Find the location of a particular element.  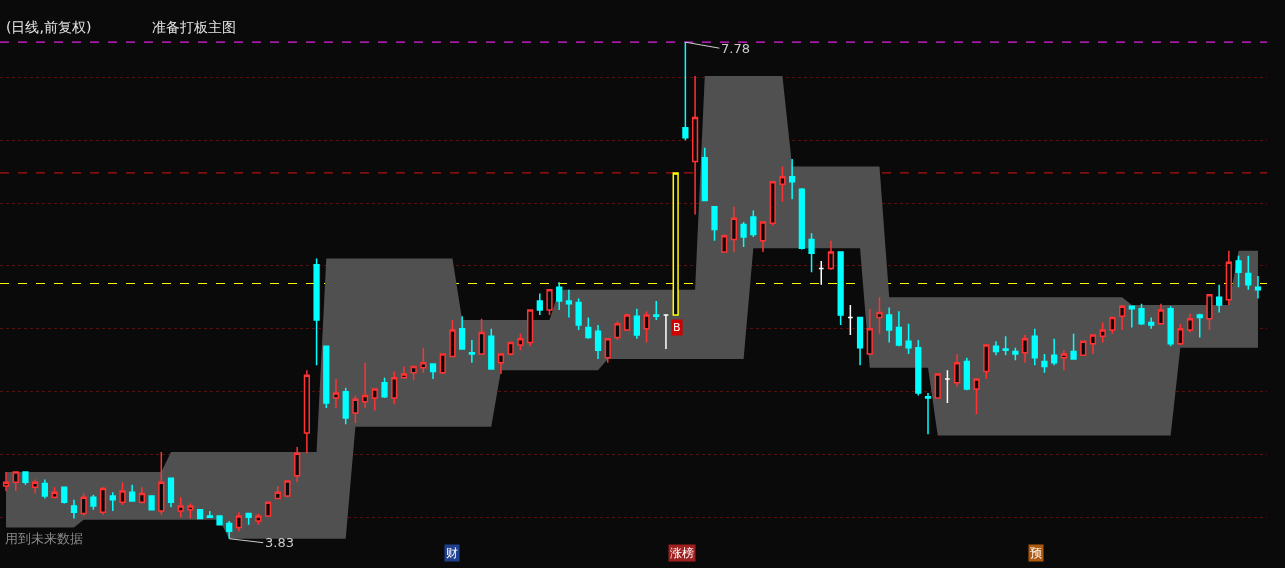

annotation: 用到未来数据 is located at coordinates (44, 538).